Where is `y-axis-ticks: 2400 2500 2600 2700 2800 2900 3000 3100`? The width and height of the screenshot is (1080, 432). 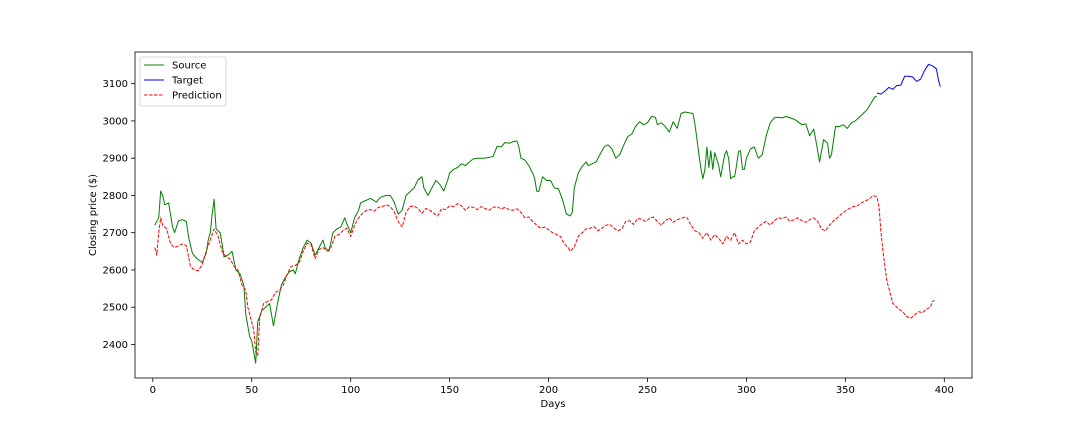 y-axis-ticks: 2400 2500 2600 2700 2800 2900 3000 3100 is located at coordinates (119, 215).